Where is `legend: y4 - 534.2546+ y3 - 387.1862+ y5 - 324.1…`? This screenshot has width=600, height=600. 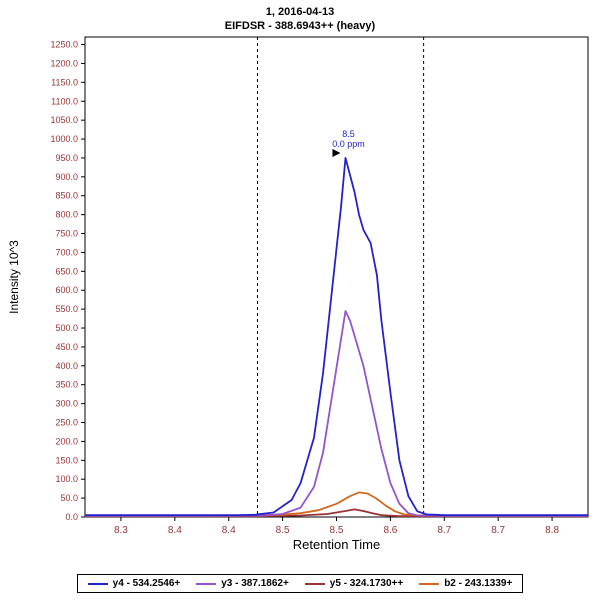 legend: y4 - 534.2546+ y3 - 387.1862+ y5 - 324.1… is located at coordinates (300, 583).